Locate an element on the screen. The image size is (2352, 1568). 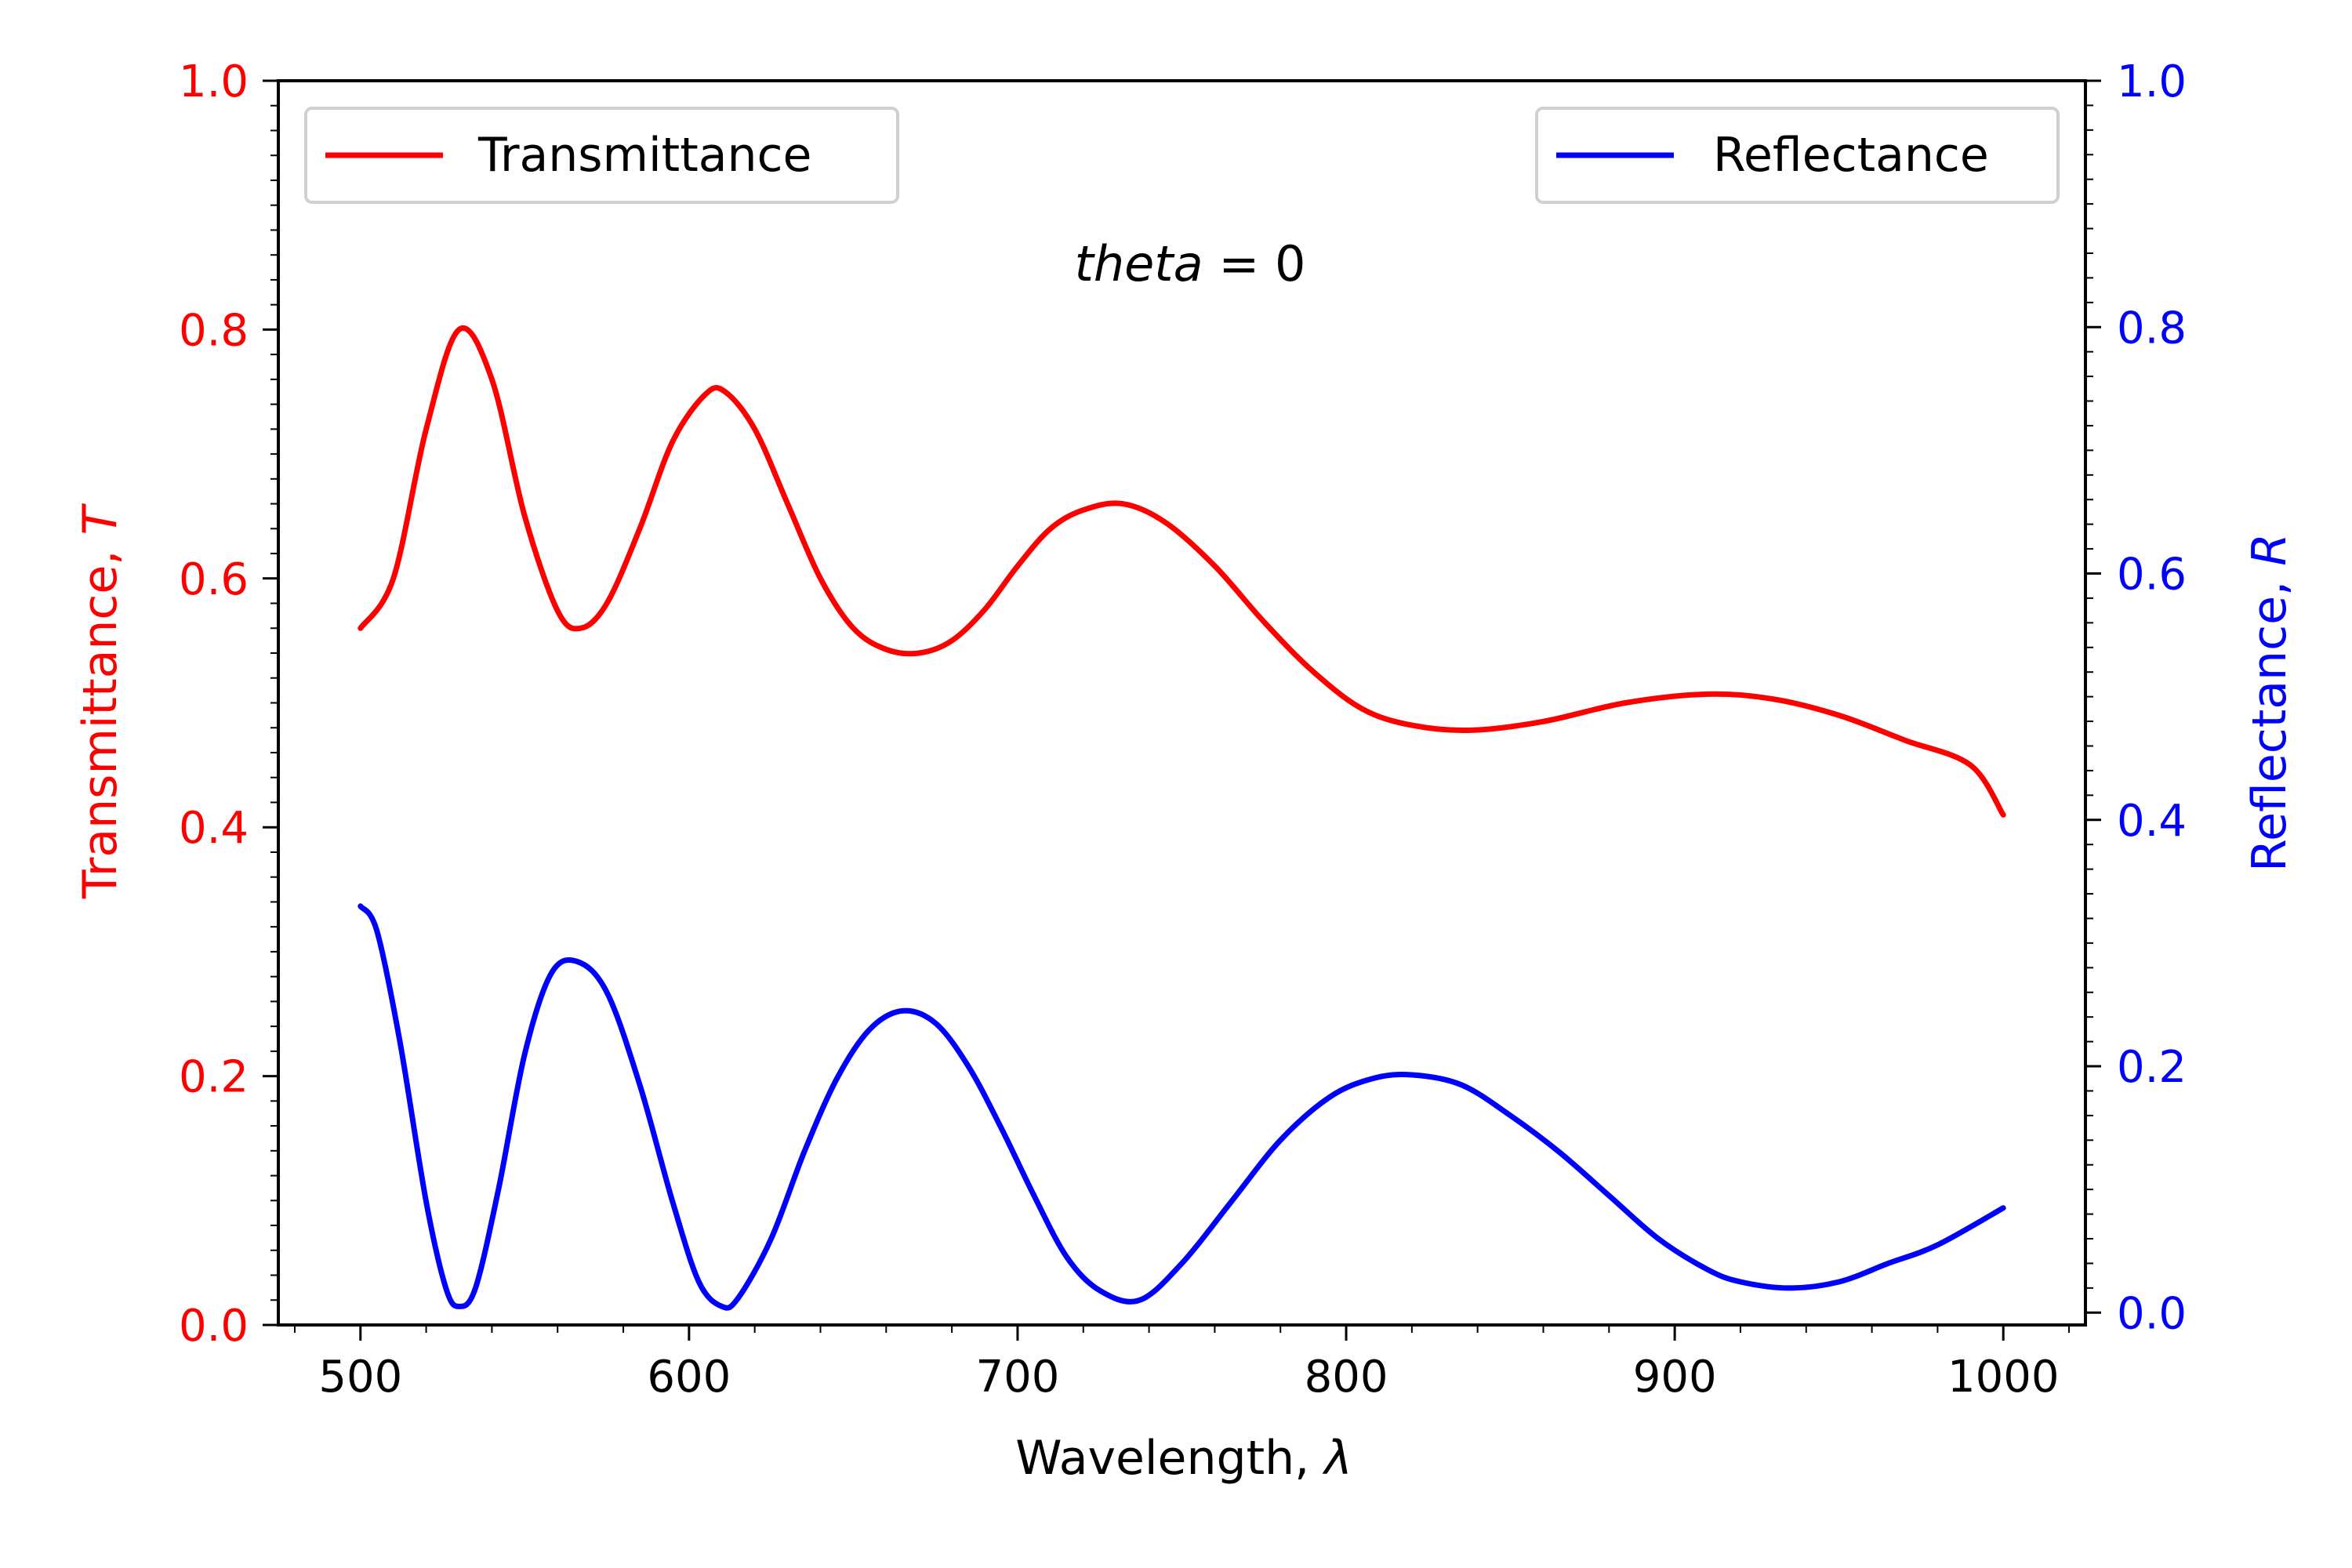
legend-left: Transmittance is located at coordinates (601, 155).